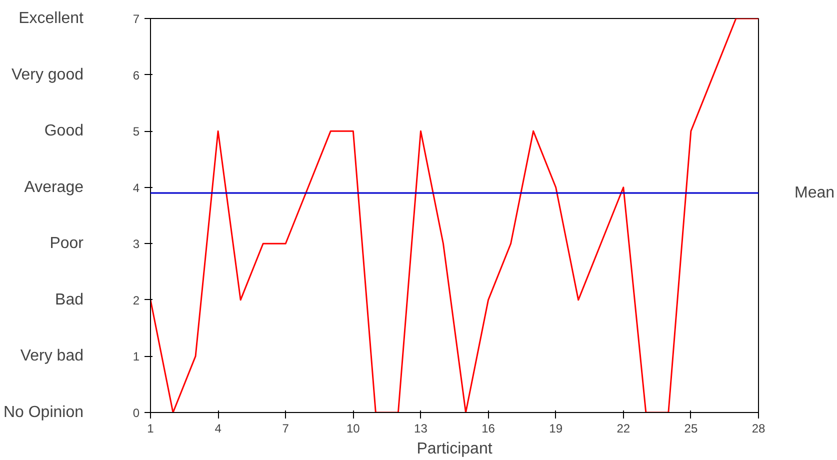 This screenshot has height=460, width=837. What do you see at coordinates (54, 187) in the screenshot?
I see `category-label: Average` at bounding box center [54, 187].